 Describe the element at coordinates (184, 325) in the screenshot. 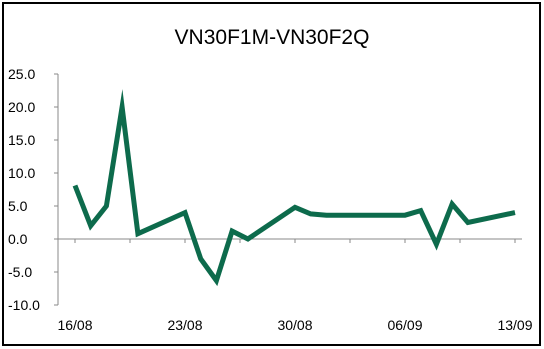

I see `x-tick-label: 23/08` at that location.